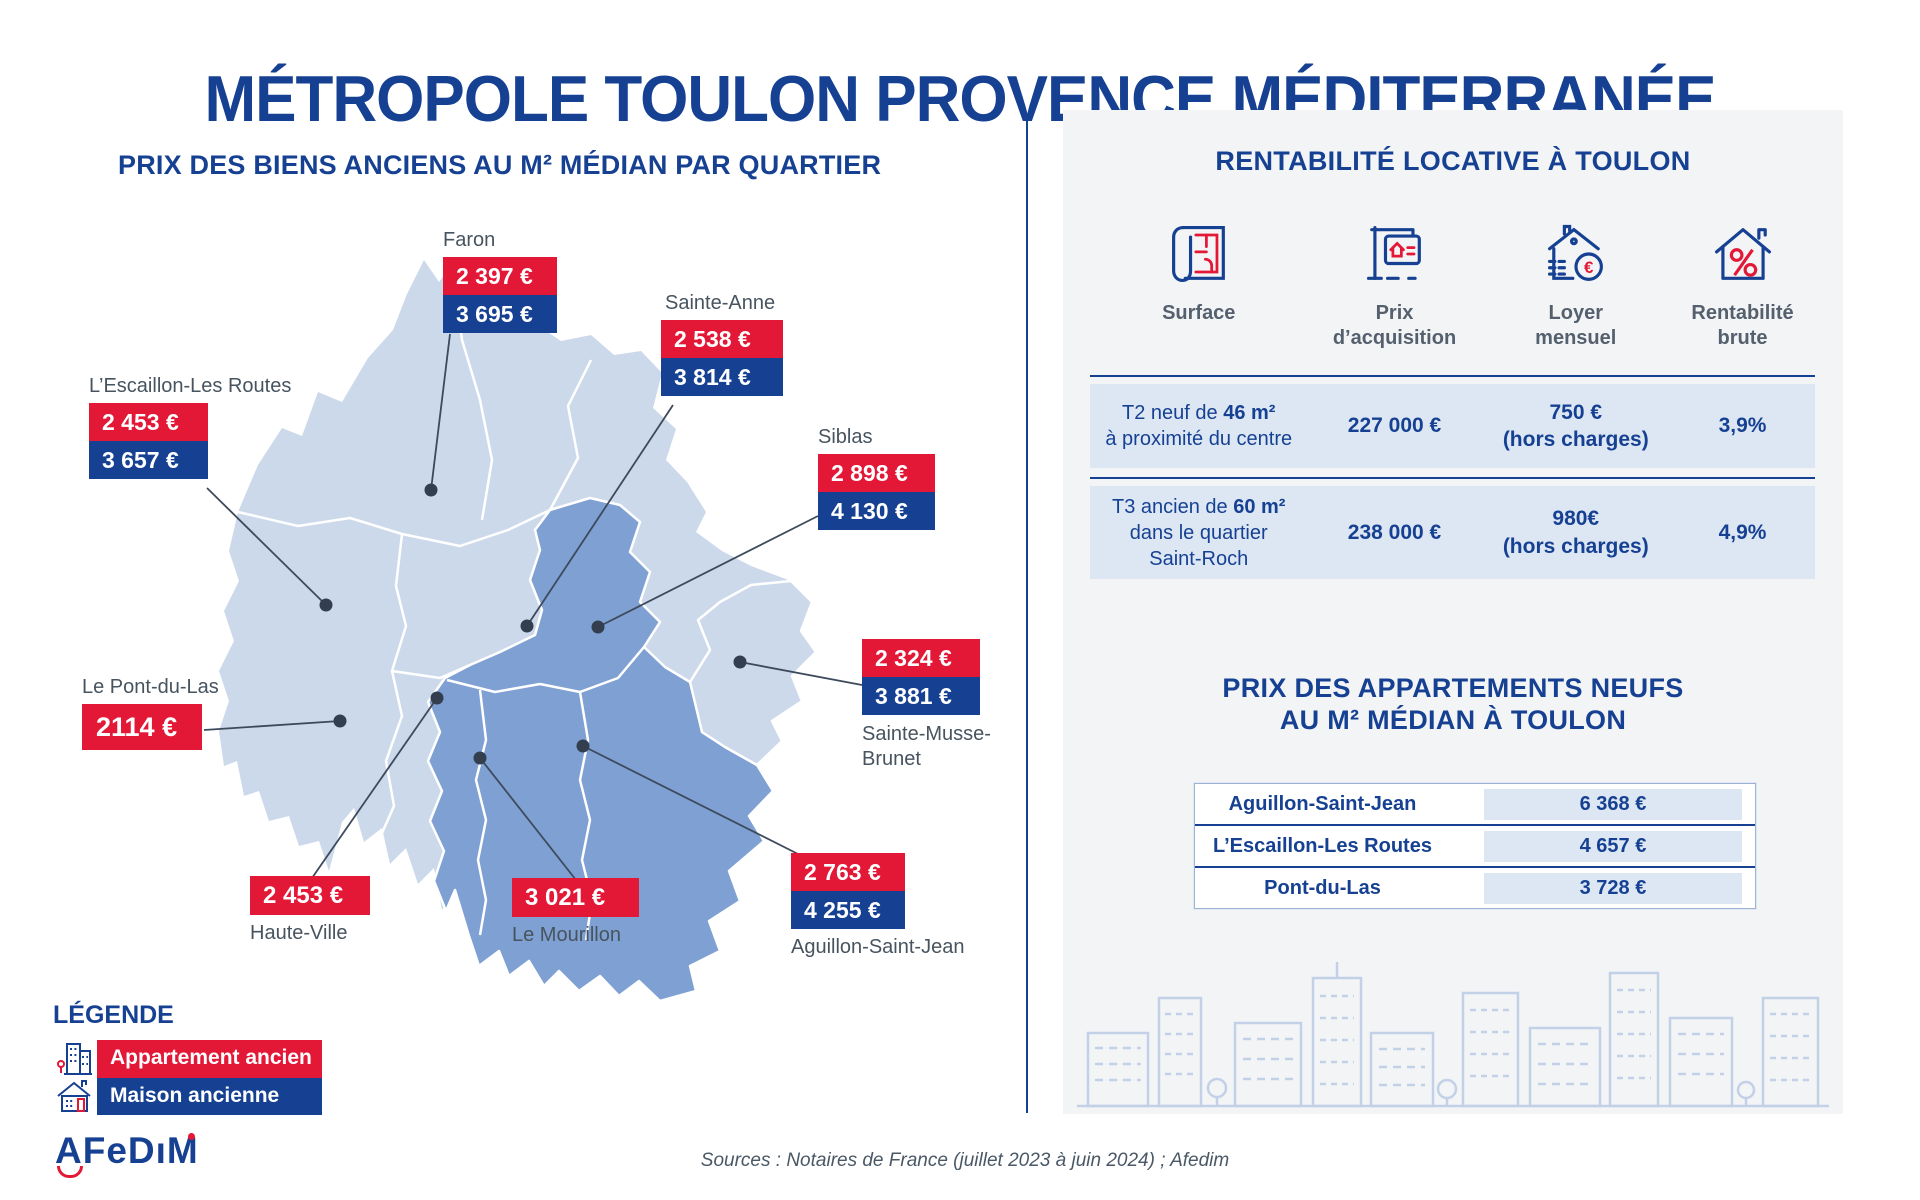  I want to click on map-callout-faron: Faron 2 397 € 3 695 €, so click(500, 281).